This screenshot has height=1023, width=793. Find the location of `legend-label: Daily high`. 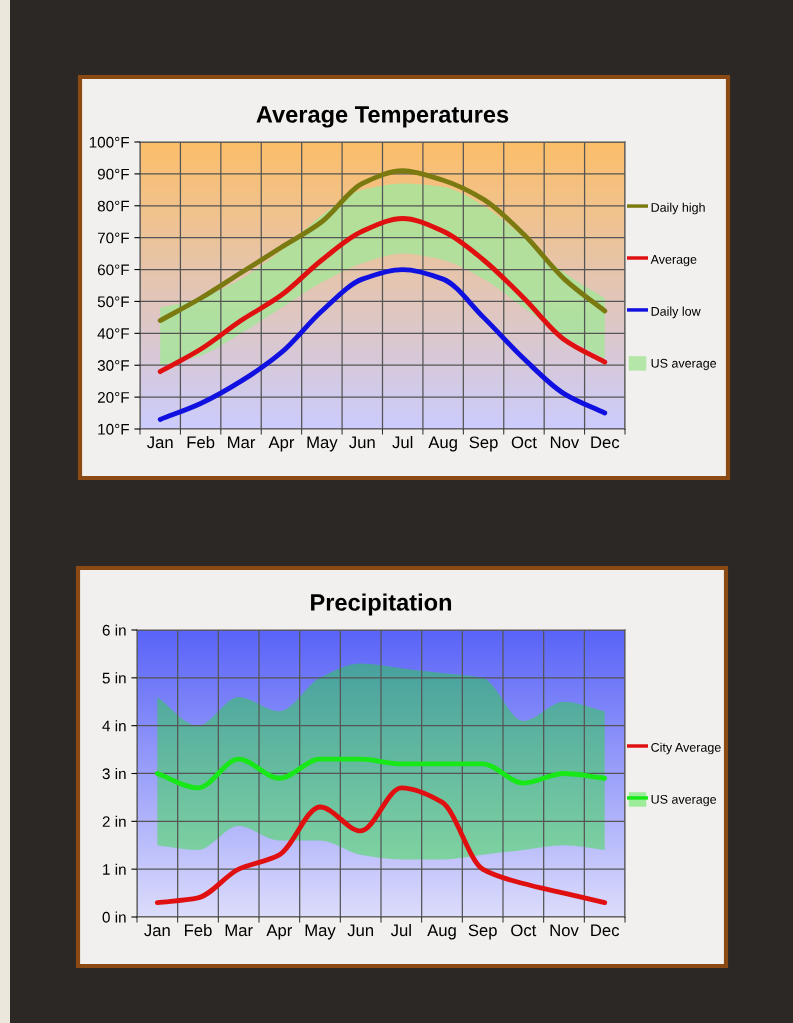

legend-label: Daily high is located at coordinates (678, 208).